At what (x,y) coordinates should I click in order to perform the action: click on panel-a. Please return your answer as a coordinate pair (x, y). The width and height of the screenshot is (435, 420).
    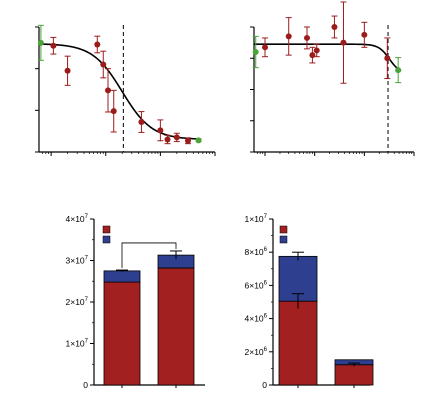
    Looking at the image, I should click on (125, 90).